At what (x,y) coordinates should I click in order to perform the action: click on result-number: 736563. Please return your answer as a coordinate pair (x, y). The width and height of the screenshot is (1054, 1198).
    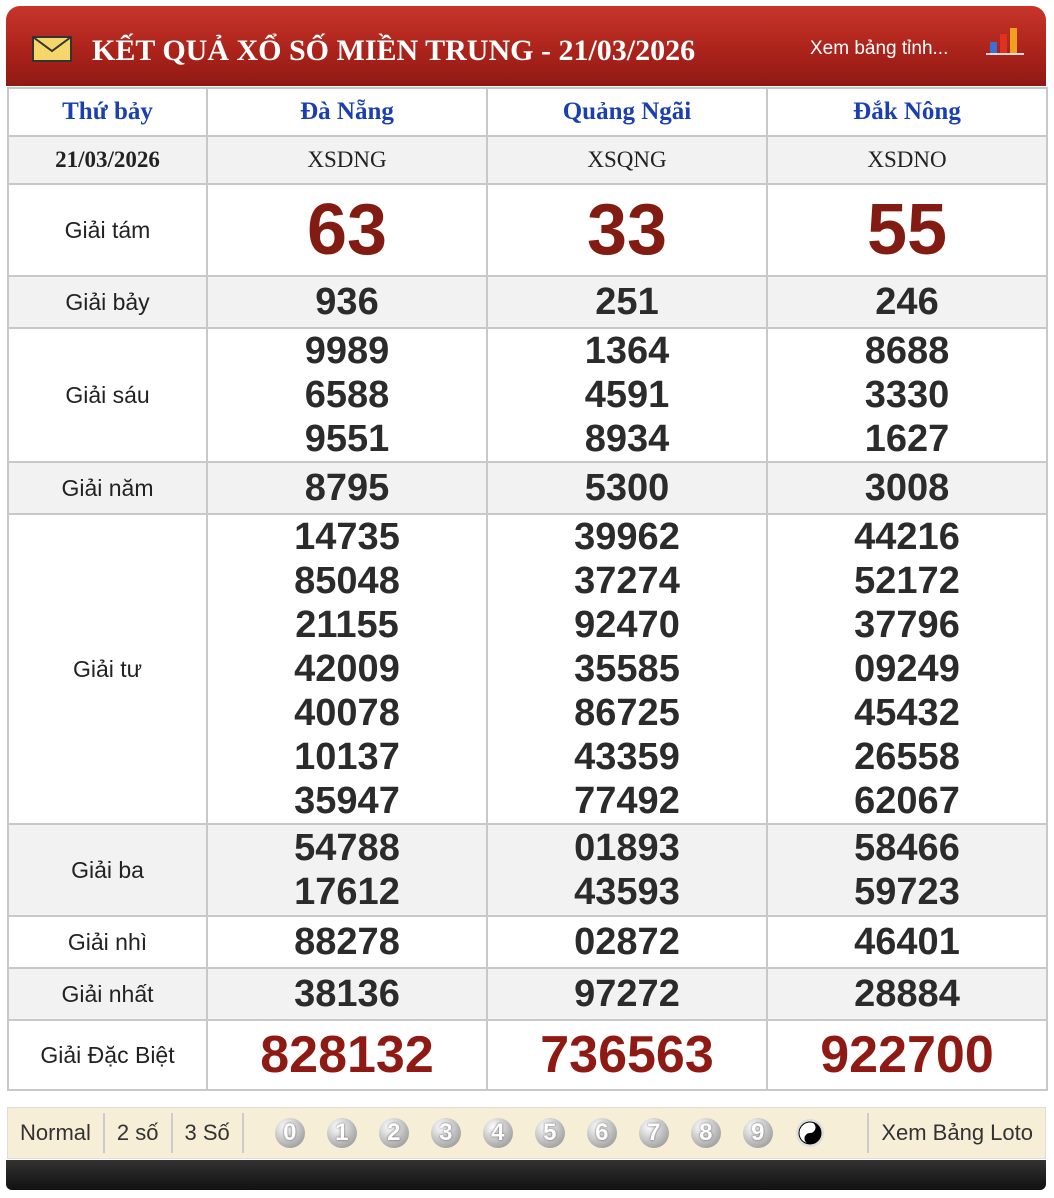
    Looking at the image, I should click on (627, 1055).